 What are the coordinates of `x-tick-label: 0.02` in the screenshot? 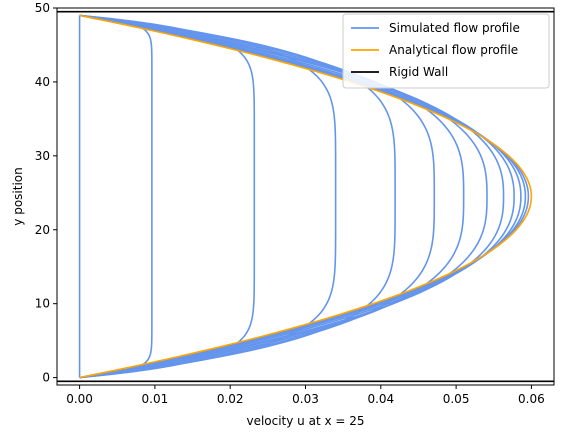 It's located at (230, 399).